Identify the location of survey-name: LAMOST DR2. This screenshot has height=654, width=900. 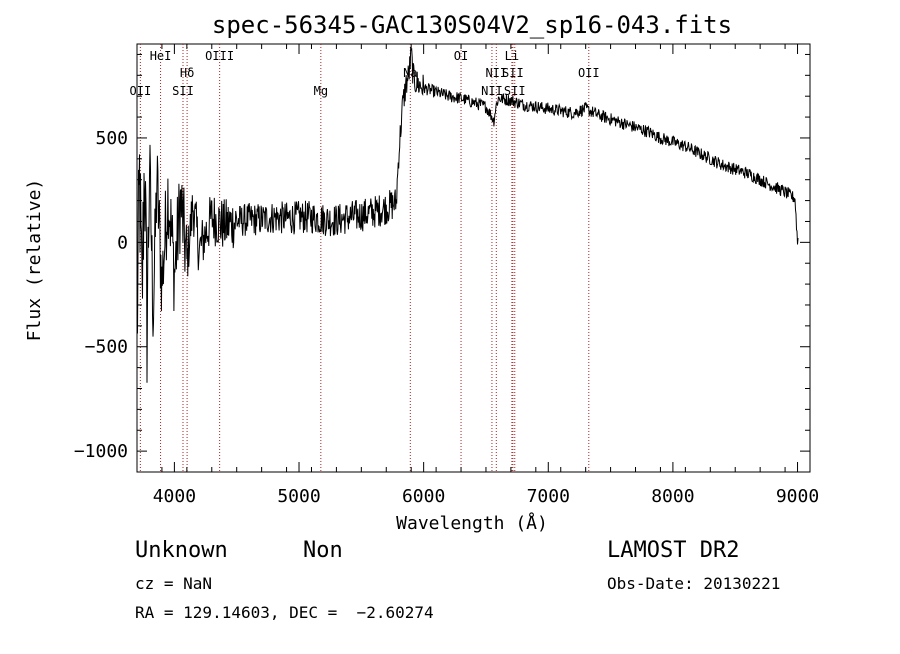
(673, 550).